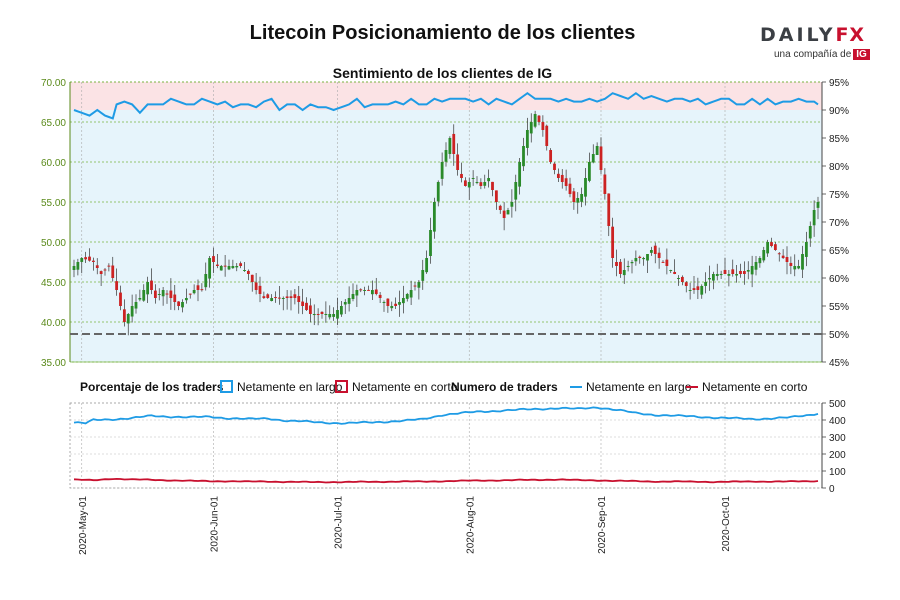 The image size is (900, 600). I want to click on right-tick-label: 55%, so click(839, 307).